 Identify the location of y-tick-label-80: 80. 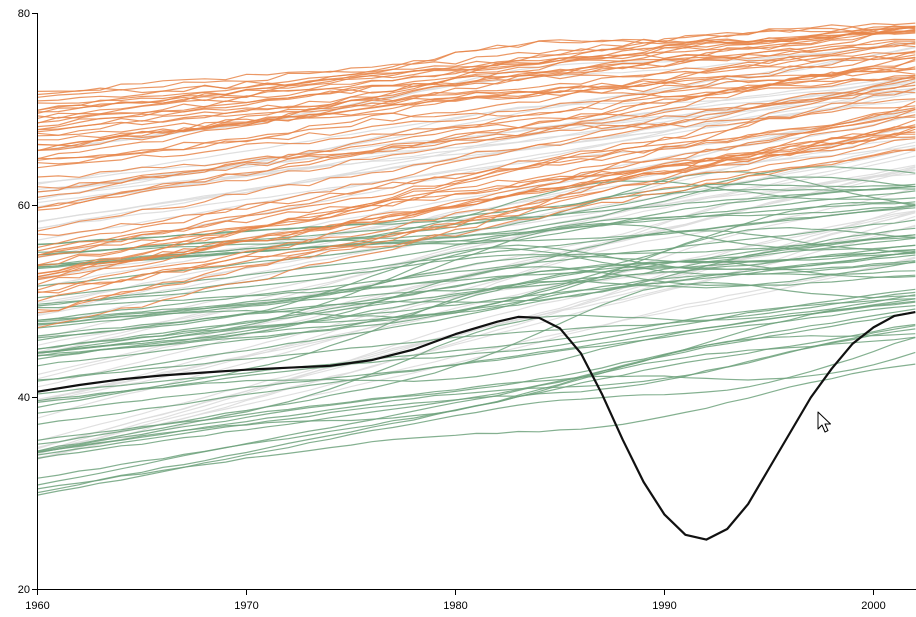
(24, 14).